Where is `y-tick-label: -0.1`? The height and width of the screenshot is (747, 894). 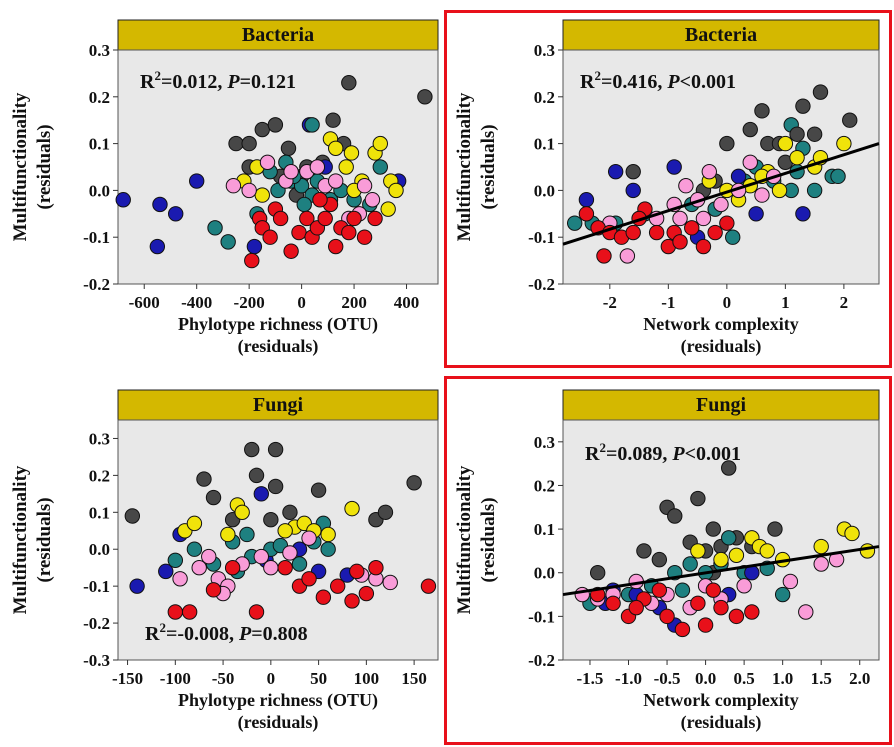
y-tick-label: -0.1 is located at coordinates (541, 616).